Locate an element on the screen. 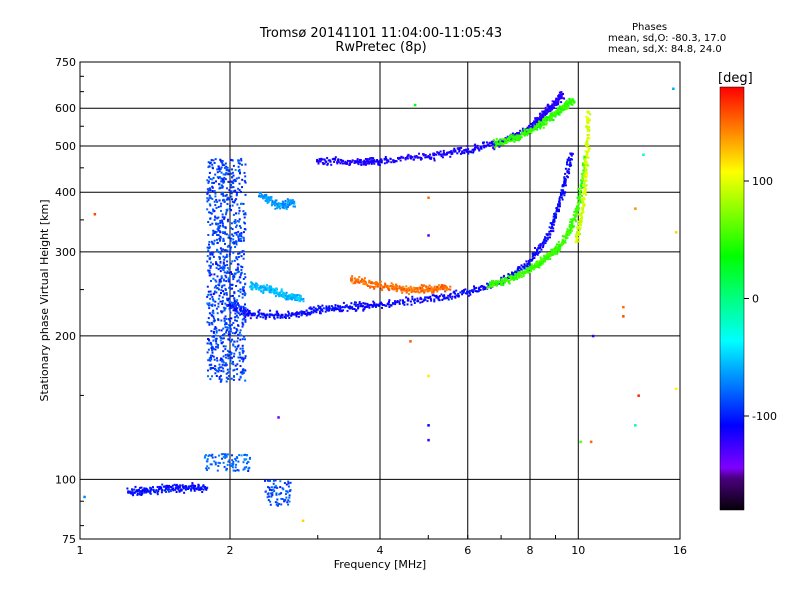  colorbar-tick-label: 0 is located at coordinates (755, 299).